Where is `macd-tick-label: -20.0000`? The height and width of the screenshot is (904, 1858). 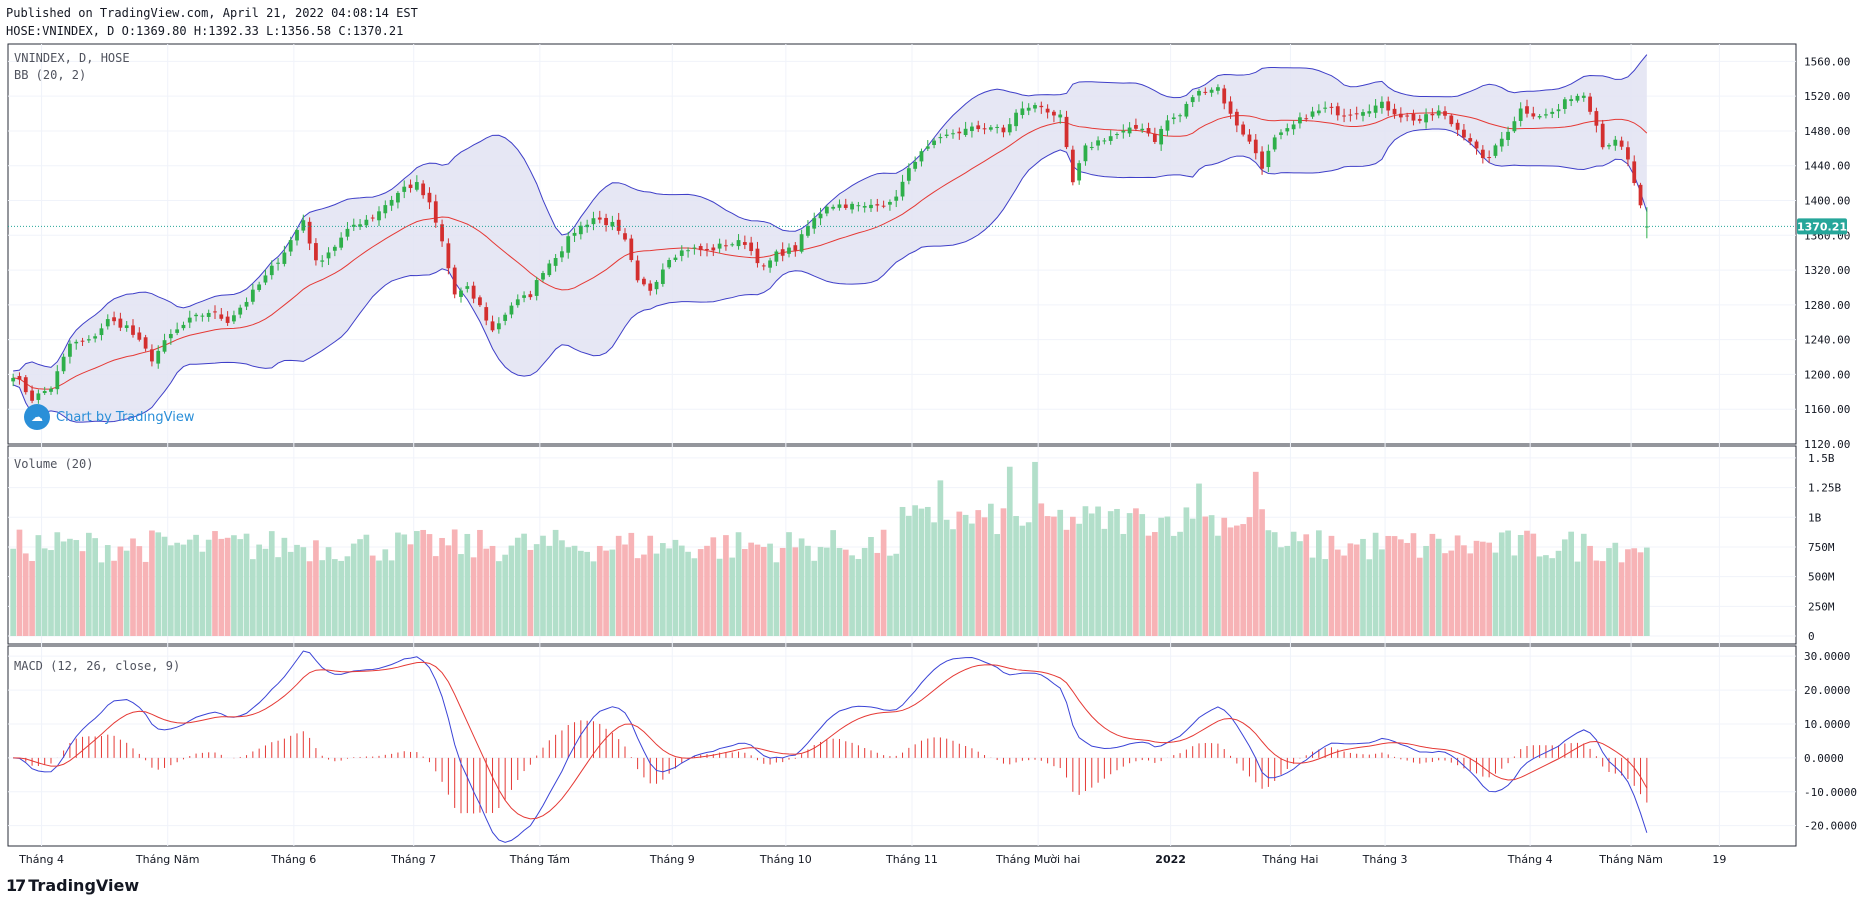
macd-tick-label: -20.0000 is located at coordinates (1830, 826).